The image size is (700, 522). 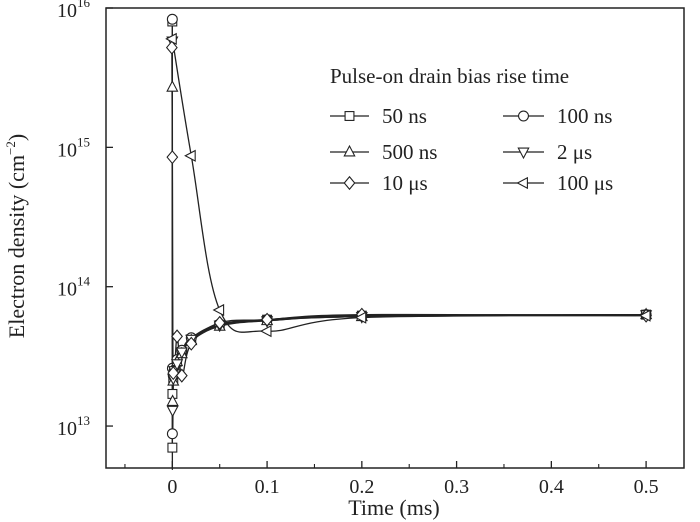 I want to click on legend-title: Pulse-on drain bias rise time, so click(x=449, y=76).